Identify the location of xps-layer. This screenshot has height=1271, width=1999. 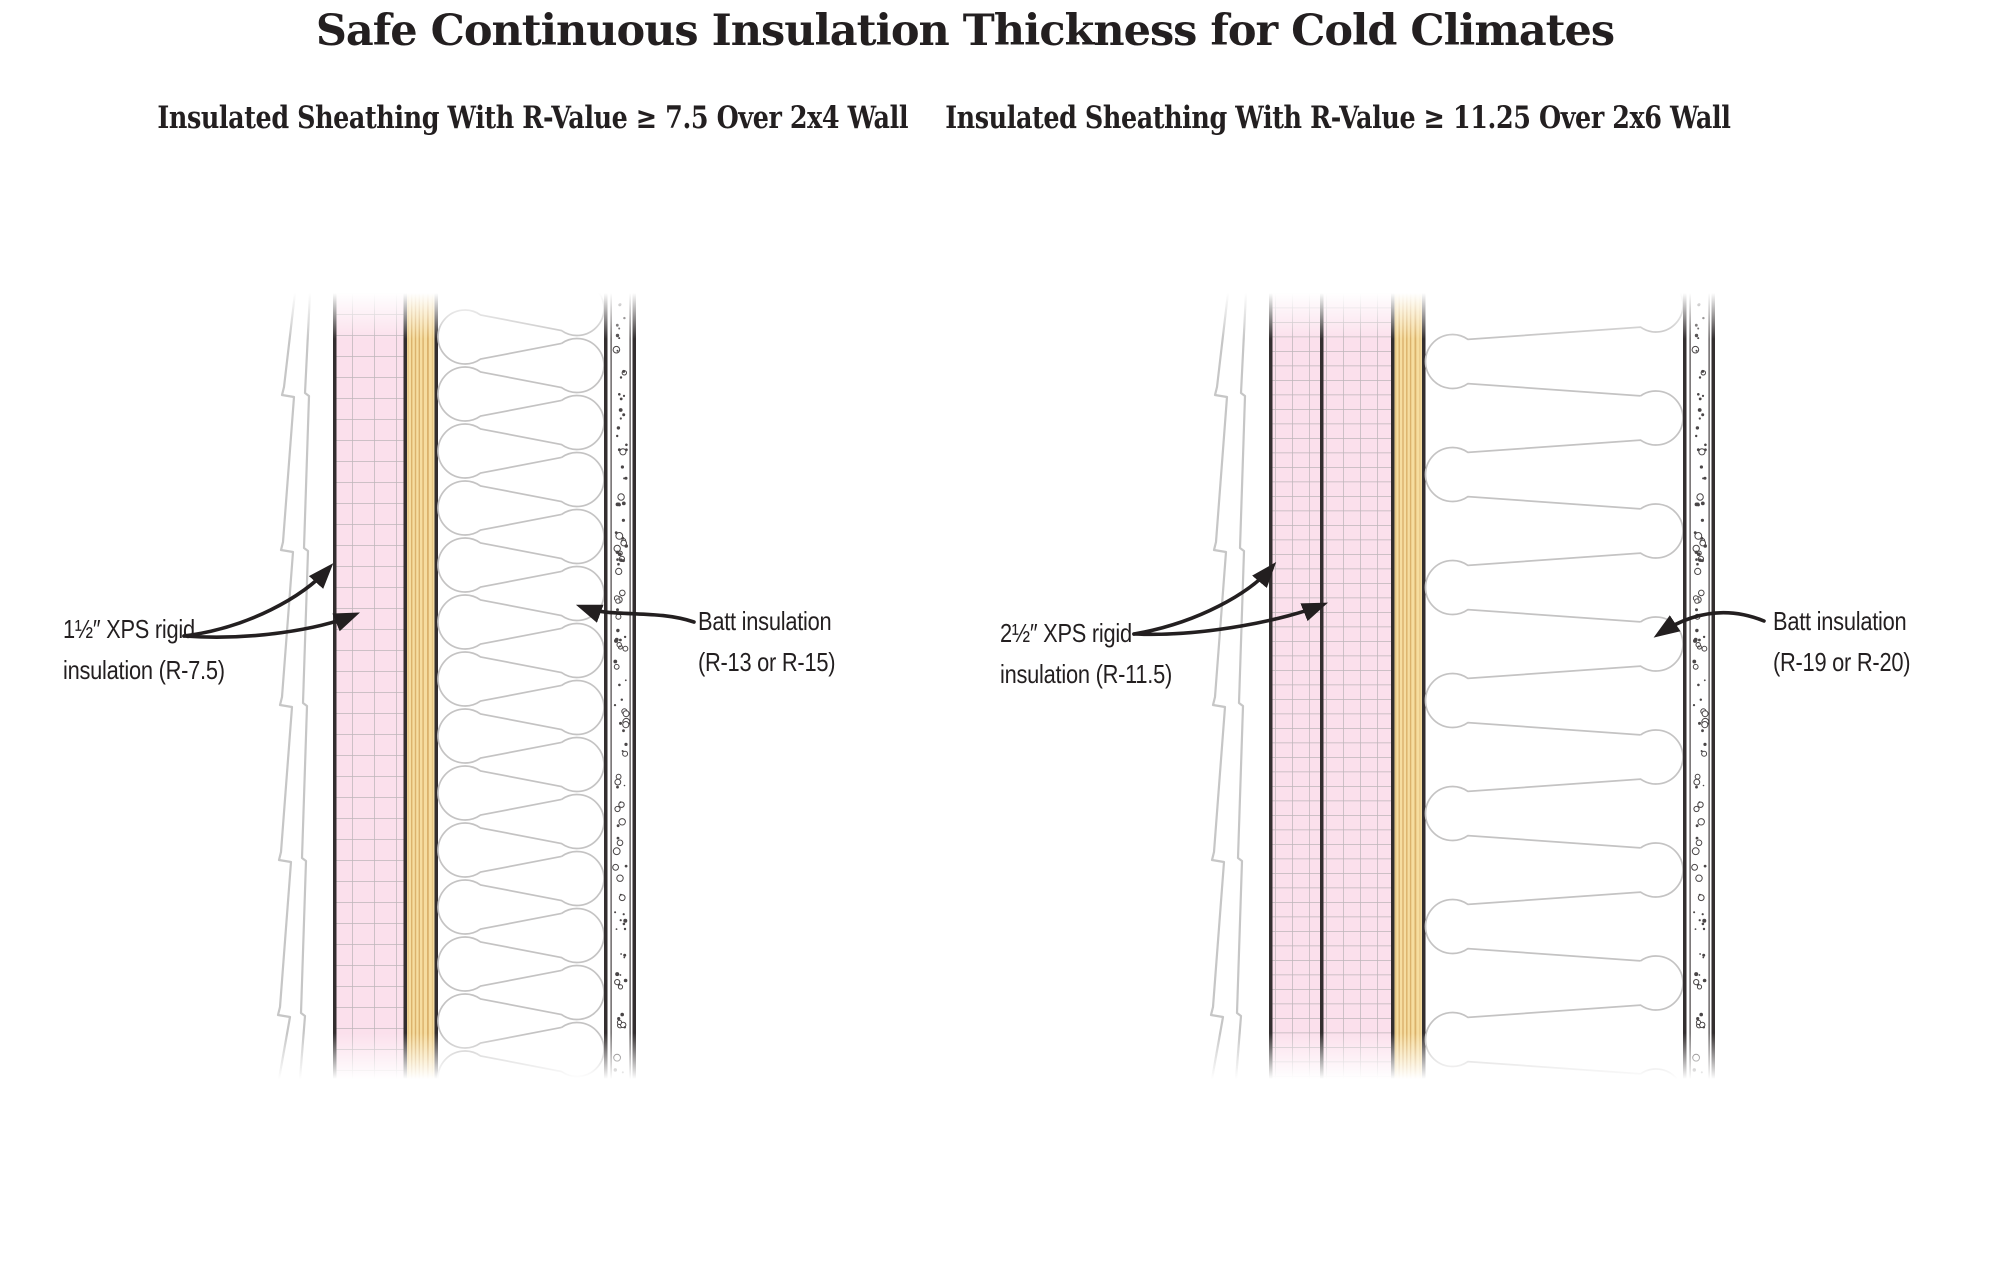
(370, 686).